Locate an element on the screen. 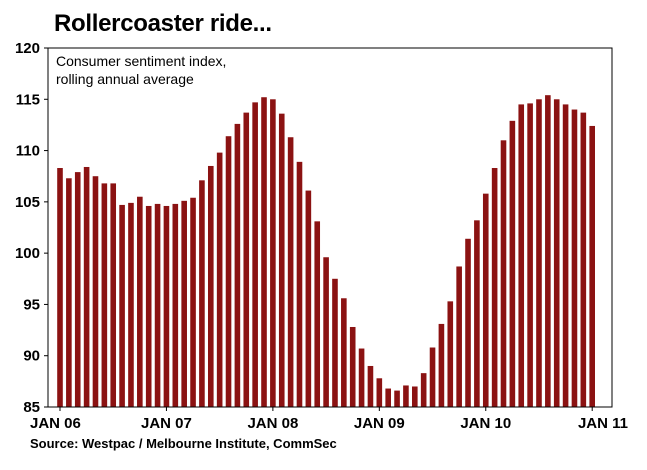  y-tick-label: 115 is located at coordinates (28, 99).